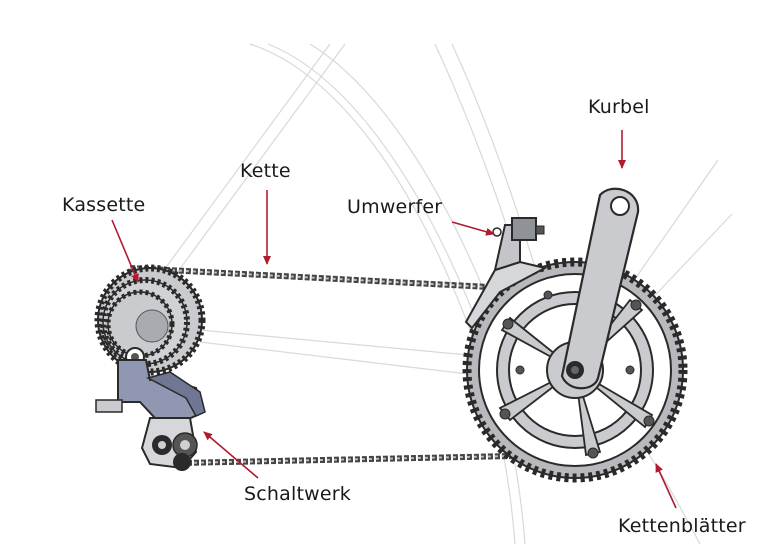 This screenshot has height=544, width=776. Describe the element at coordinates (395, 207) in the screenshot. I see `label-umwerfer: Umwerfer` at that location.